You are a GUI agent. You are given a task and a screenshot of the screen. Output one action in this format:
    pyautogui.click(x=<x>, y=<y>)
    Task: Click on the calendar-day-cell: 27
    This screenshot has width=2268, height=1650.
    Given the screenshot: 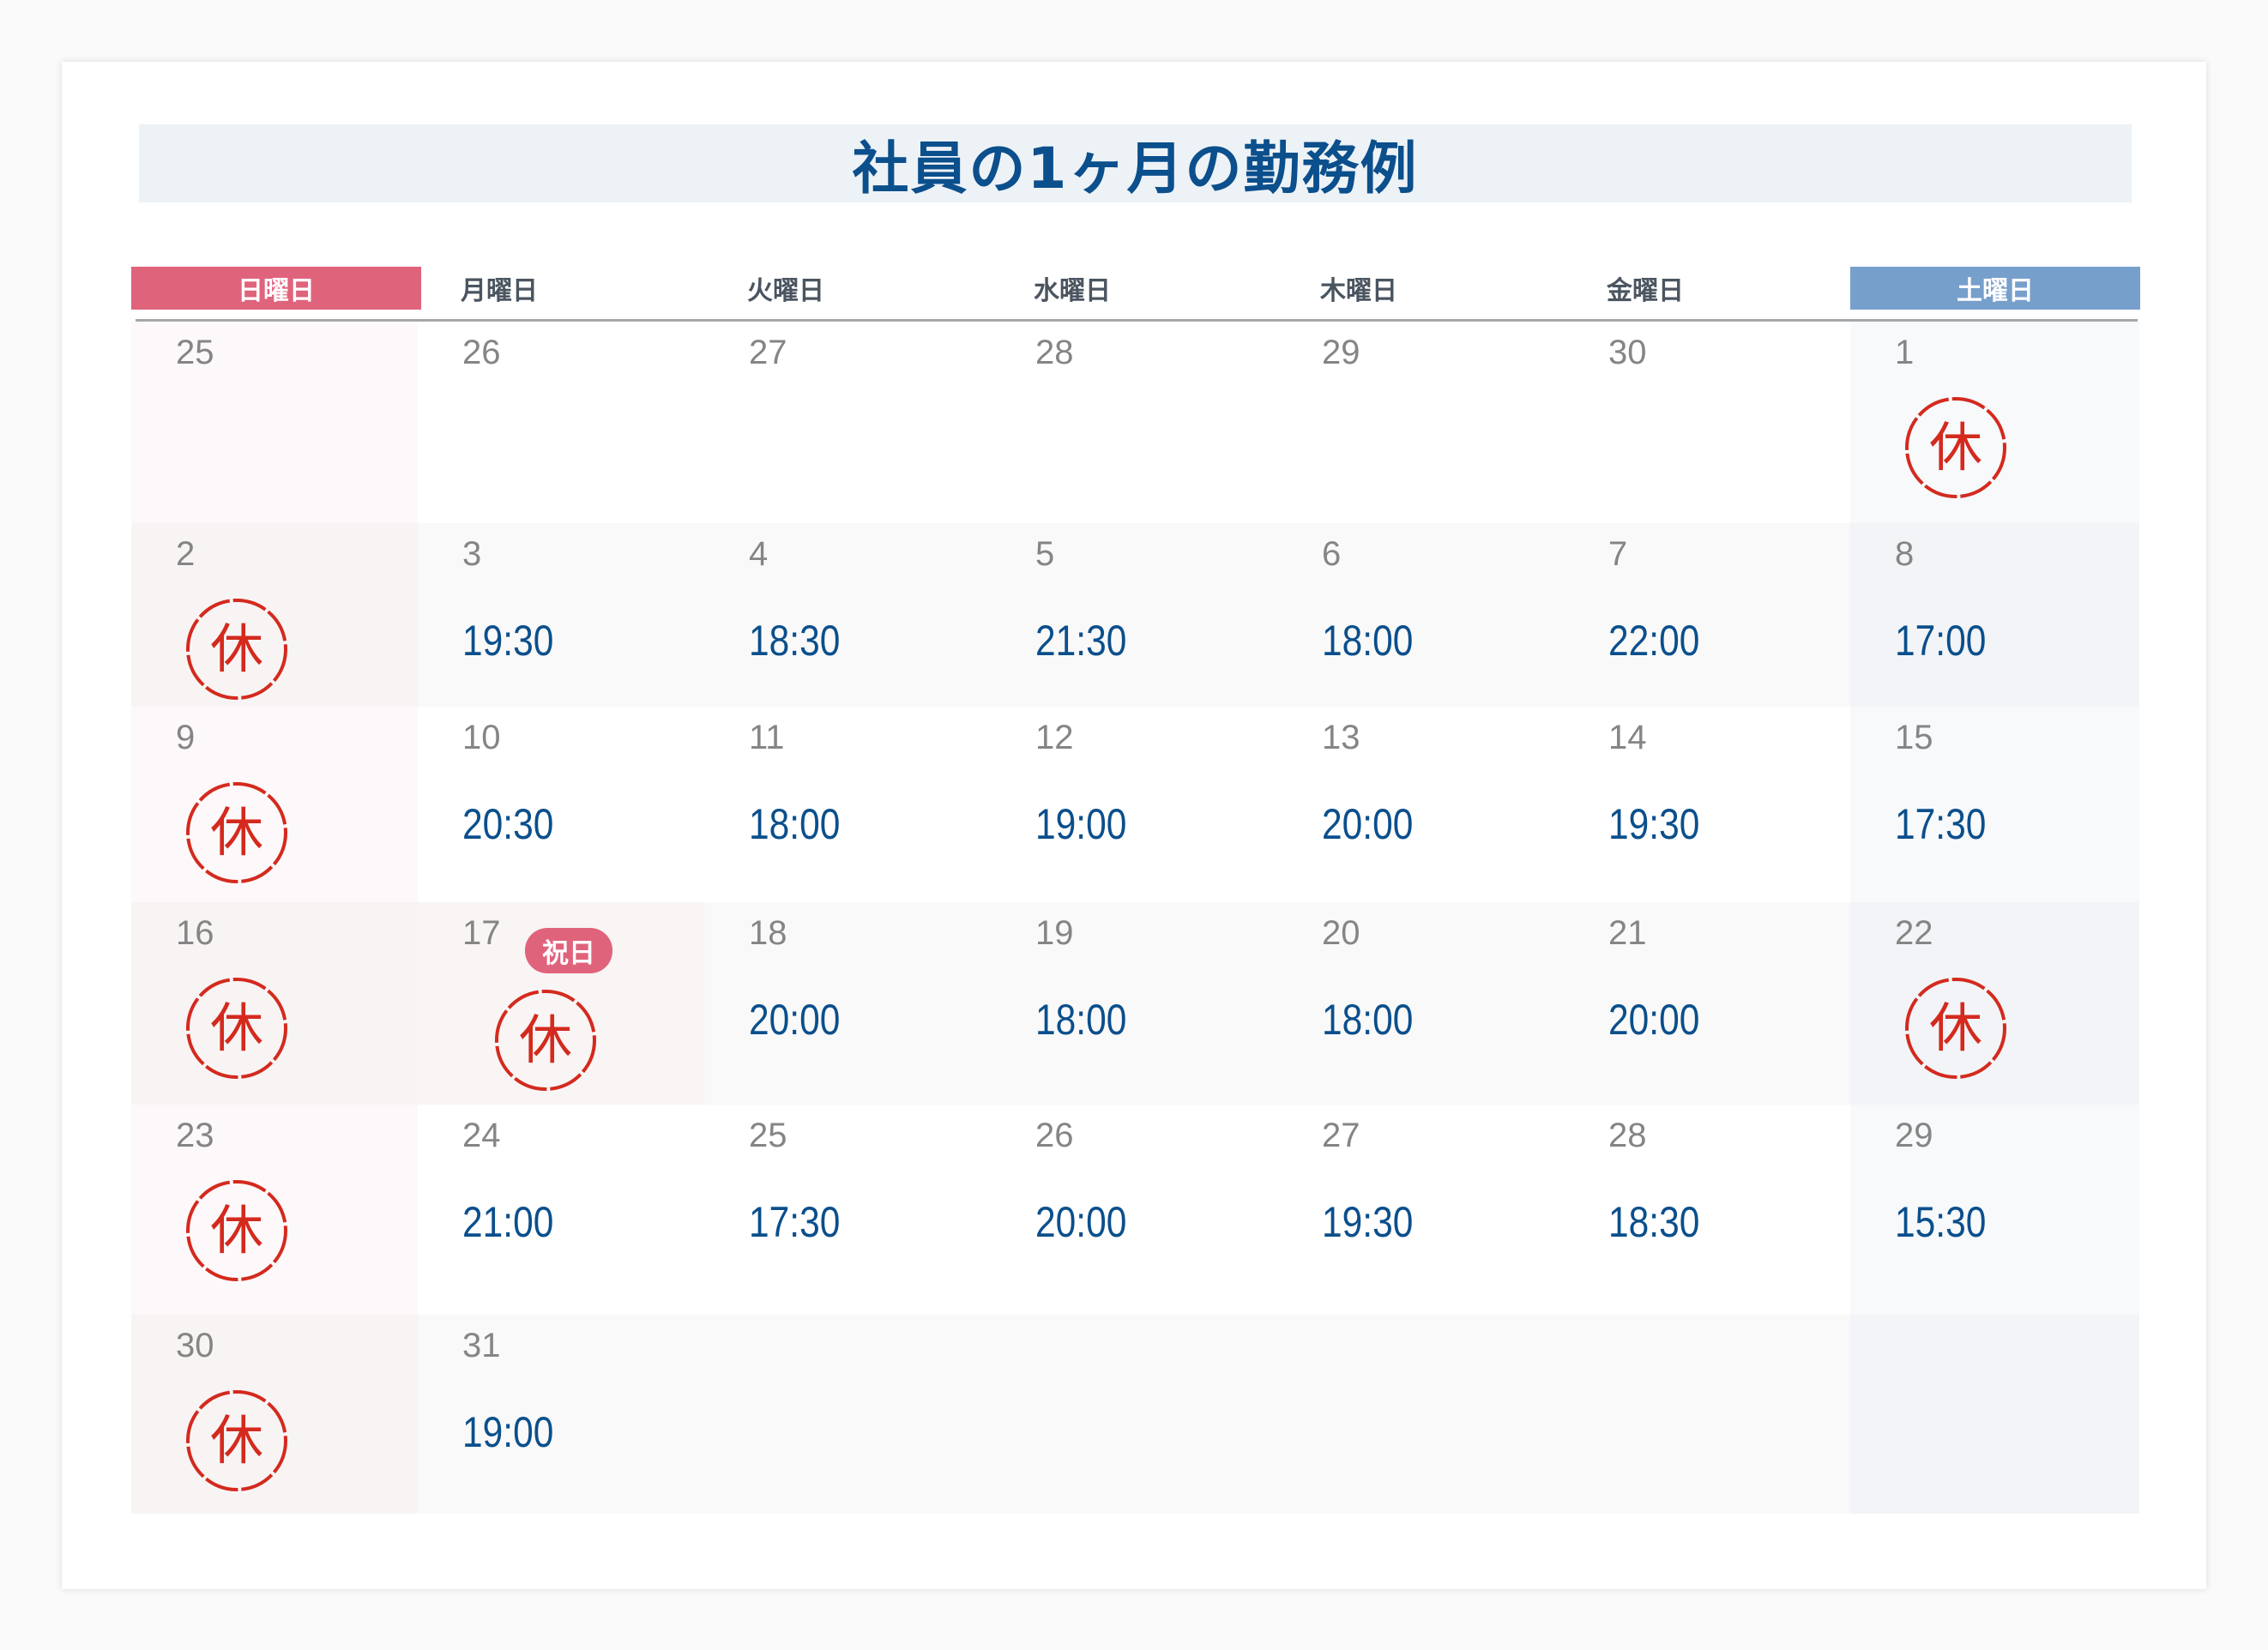 What is the action you would take?
    pyautogui.click(x=849, y=422)
    